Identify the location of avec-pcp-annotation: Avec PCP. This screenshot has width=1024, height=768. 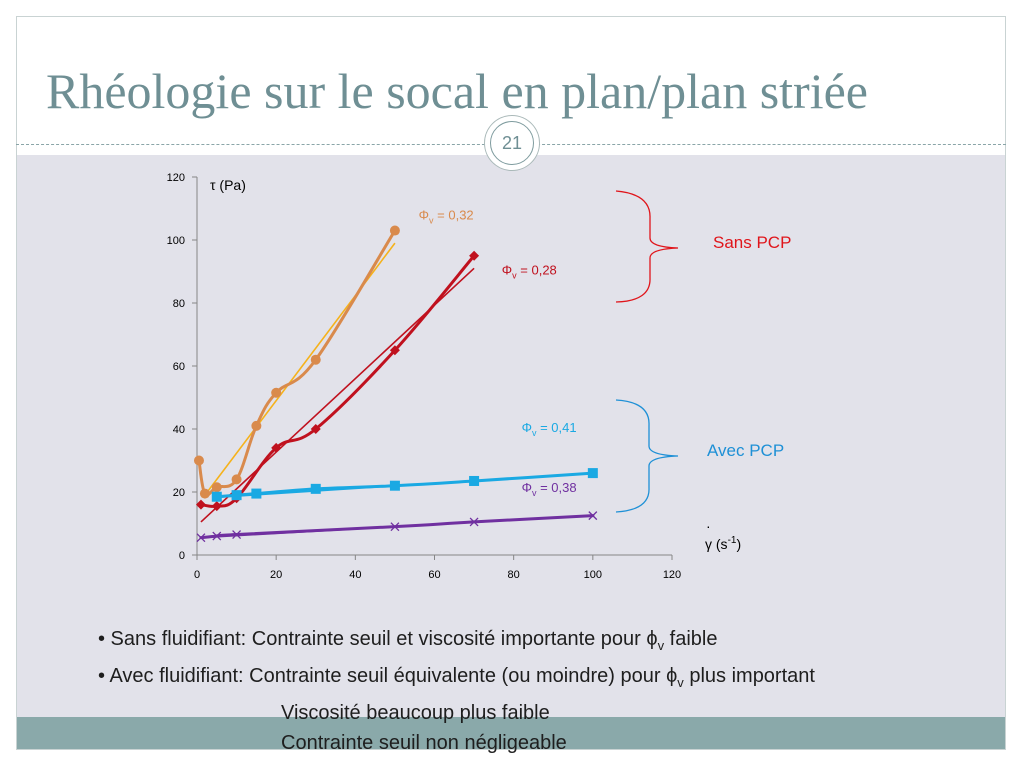
(745, 450).